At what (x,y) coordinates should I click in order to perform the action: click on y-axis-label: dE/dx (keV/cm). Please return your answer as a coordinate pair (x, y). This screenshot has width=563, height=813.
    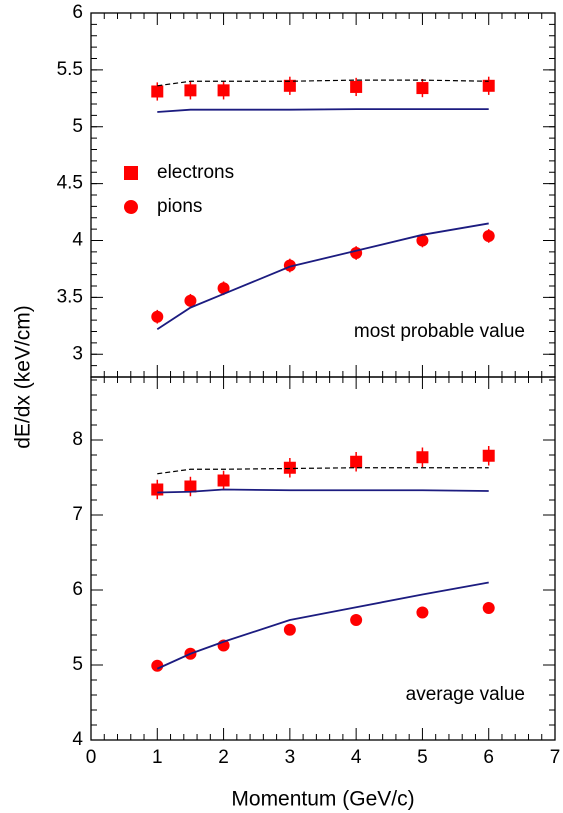
    Looking at the image, I should click on (23, 377).